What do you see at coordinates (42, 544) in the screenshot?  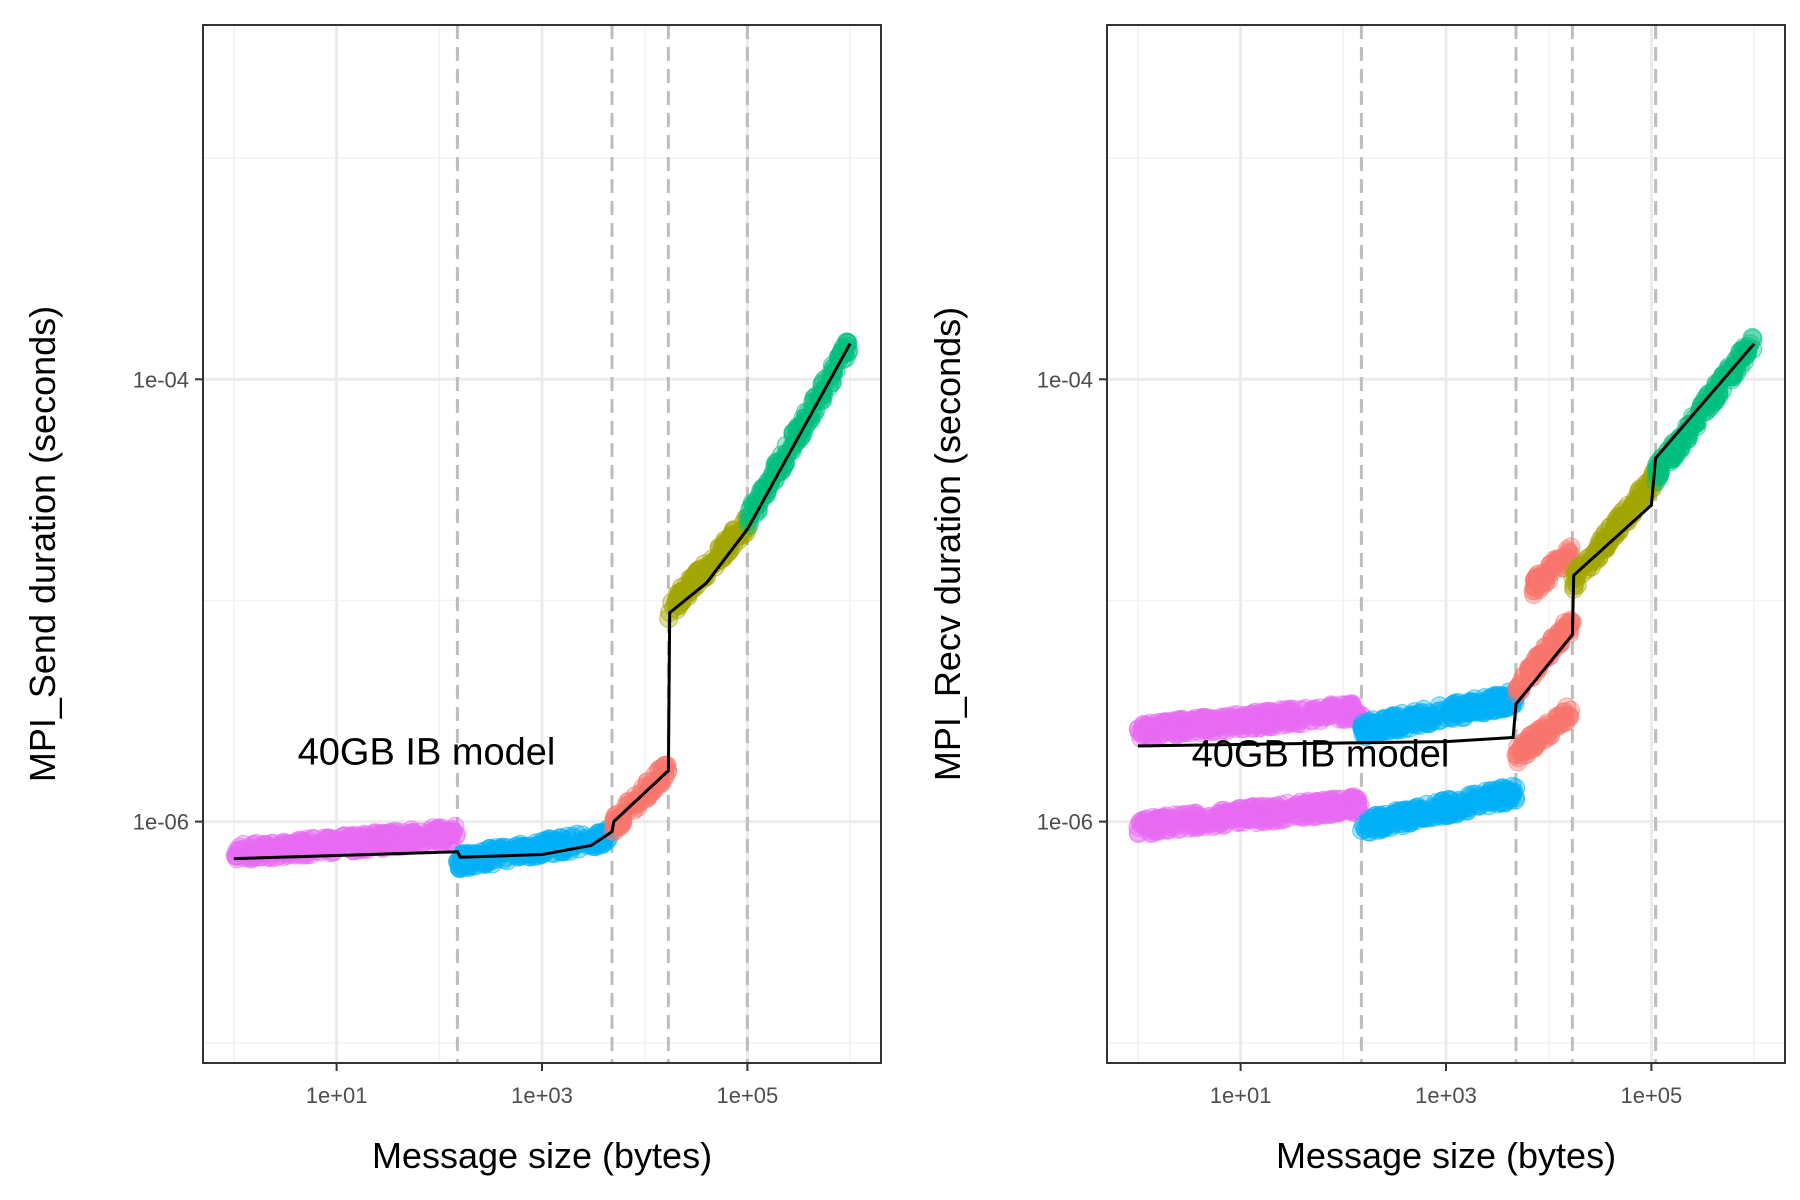 I see `y-axis-title: MPI_Send duration (seconds)` at bounding box center [42, 544].